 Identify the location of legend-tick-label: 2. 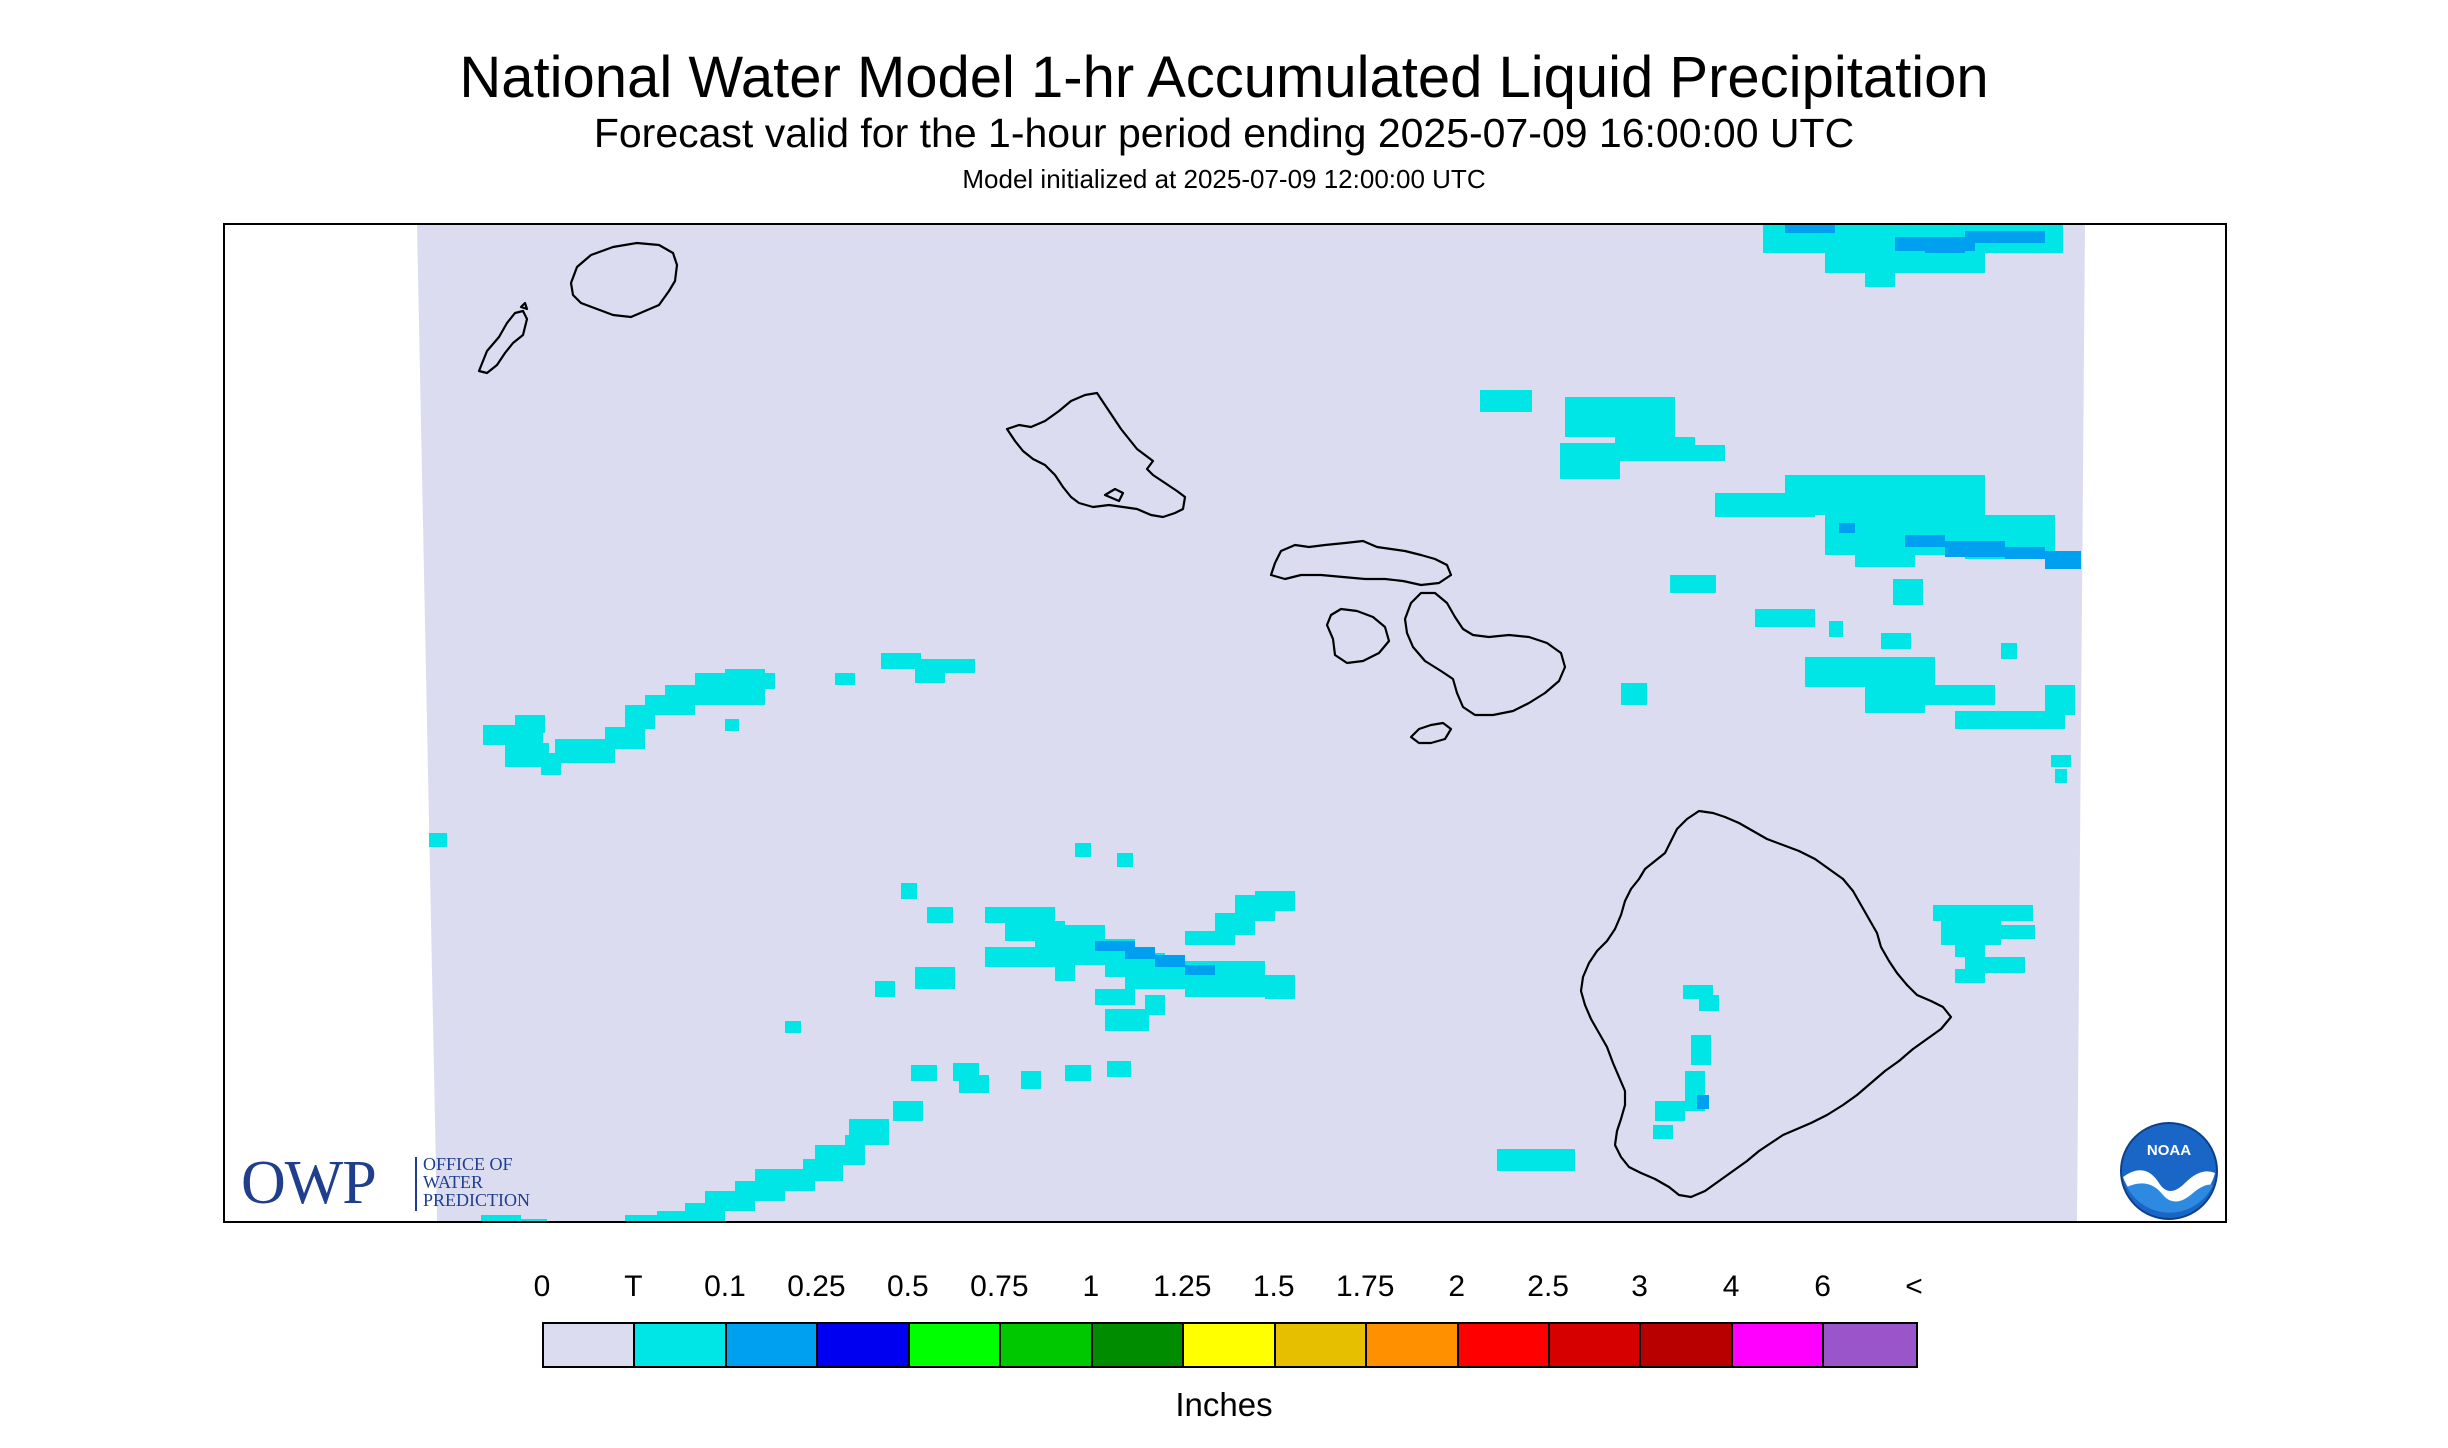
(1456, 1286).